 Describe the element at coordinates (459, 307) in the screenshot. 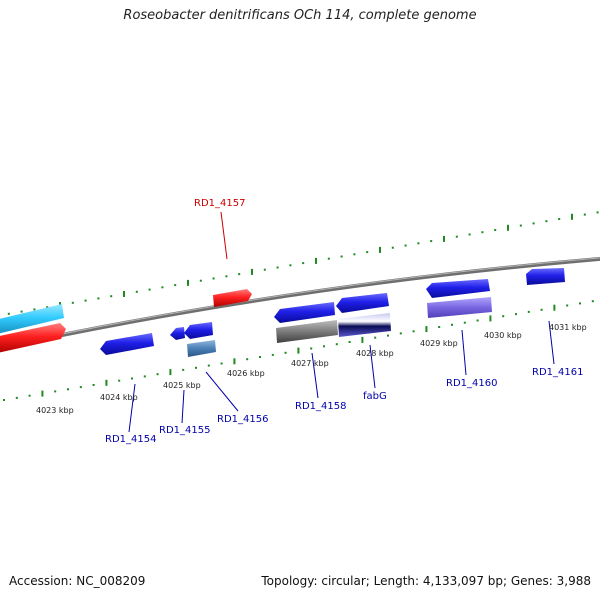

I see `gene-purple-box` at that location.